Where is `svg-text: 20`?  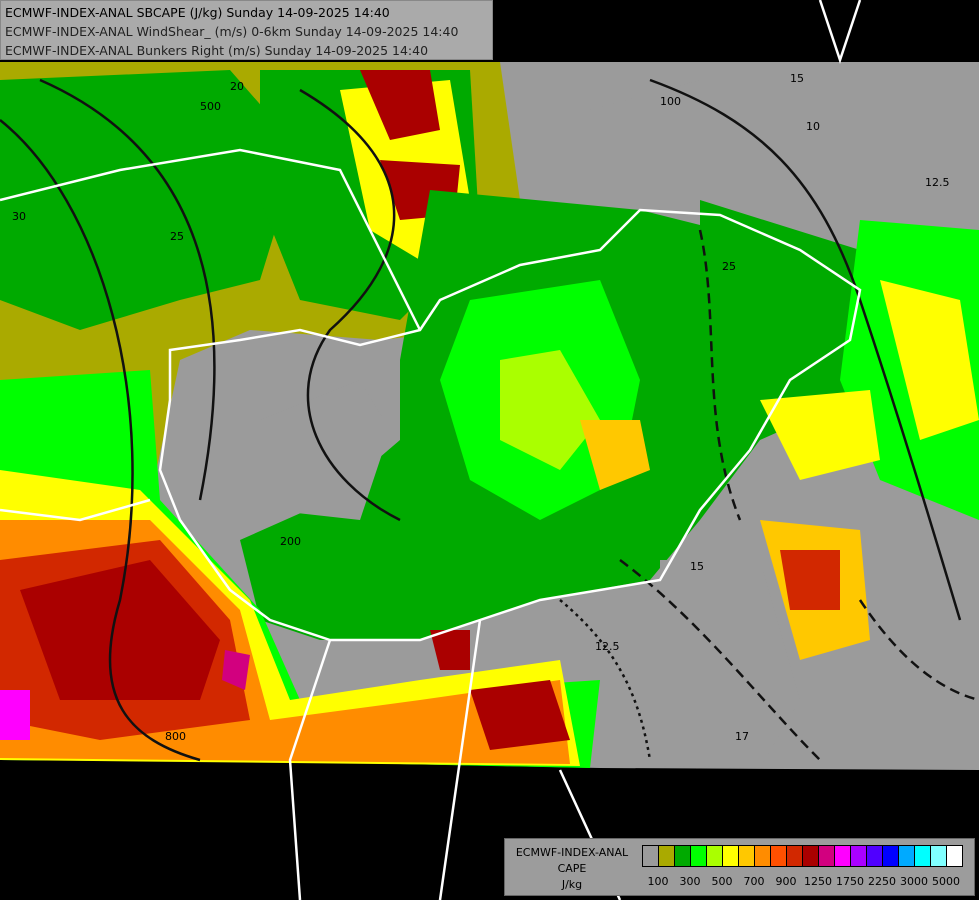
svg-text: 20 is located at coordinates (237, 86).